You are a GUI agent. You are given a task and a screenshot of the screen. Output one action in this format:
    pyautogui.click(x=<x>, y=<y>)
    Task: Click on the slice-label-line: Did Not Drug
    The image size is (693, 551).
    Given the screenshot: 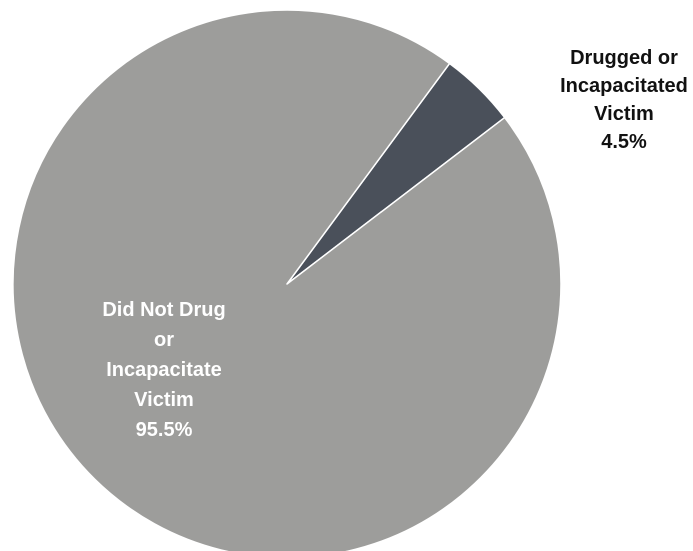 What is the action you would take?
    pyautogui.click(x=163, y=310)
    